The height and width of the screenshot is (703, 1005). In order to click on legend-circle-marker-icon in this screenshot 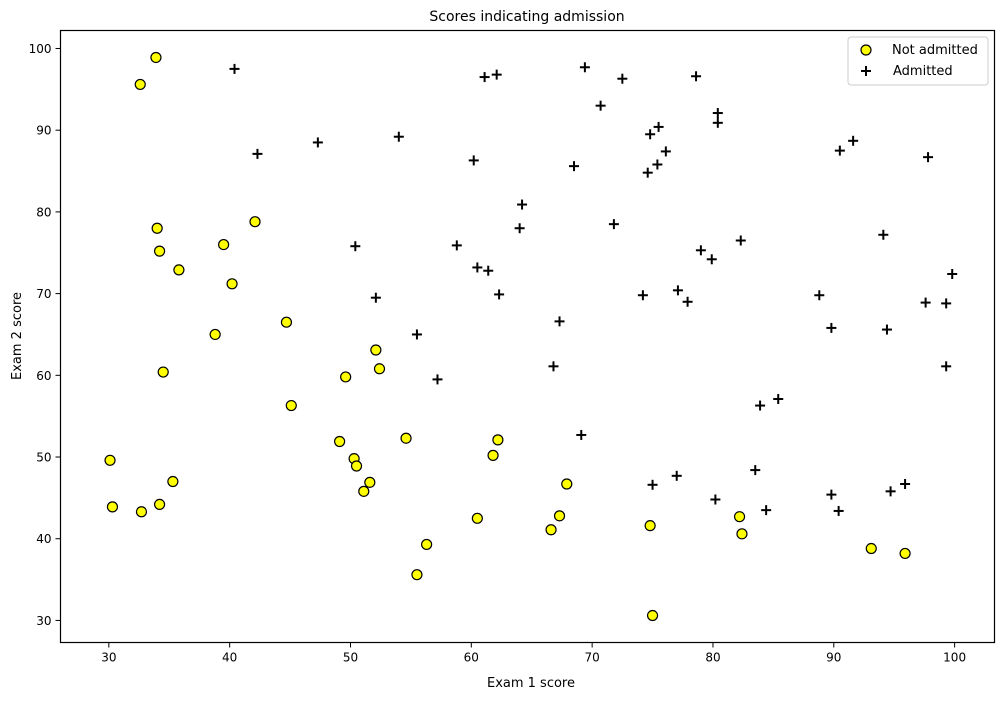, I will do `click(866, 50)`.